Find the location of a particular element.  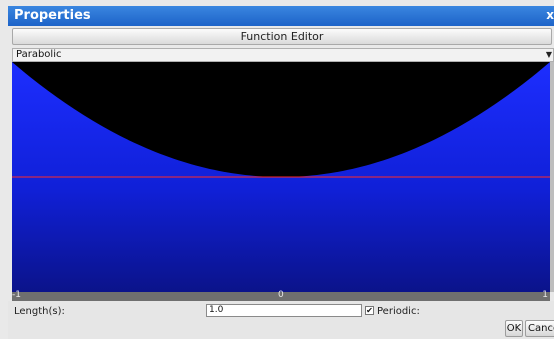

function-editor-button: Function Editor is located at coordinates (282, 36).